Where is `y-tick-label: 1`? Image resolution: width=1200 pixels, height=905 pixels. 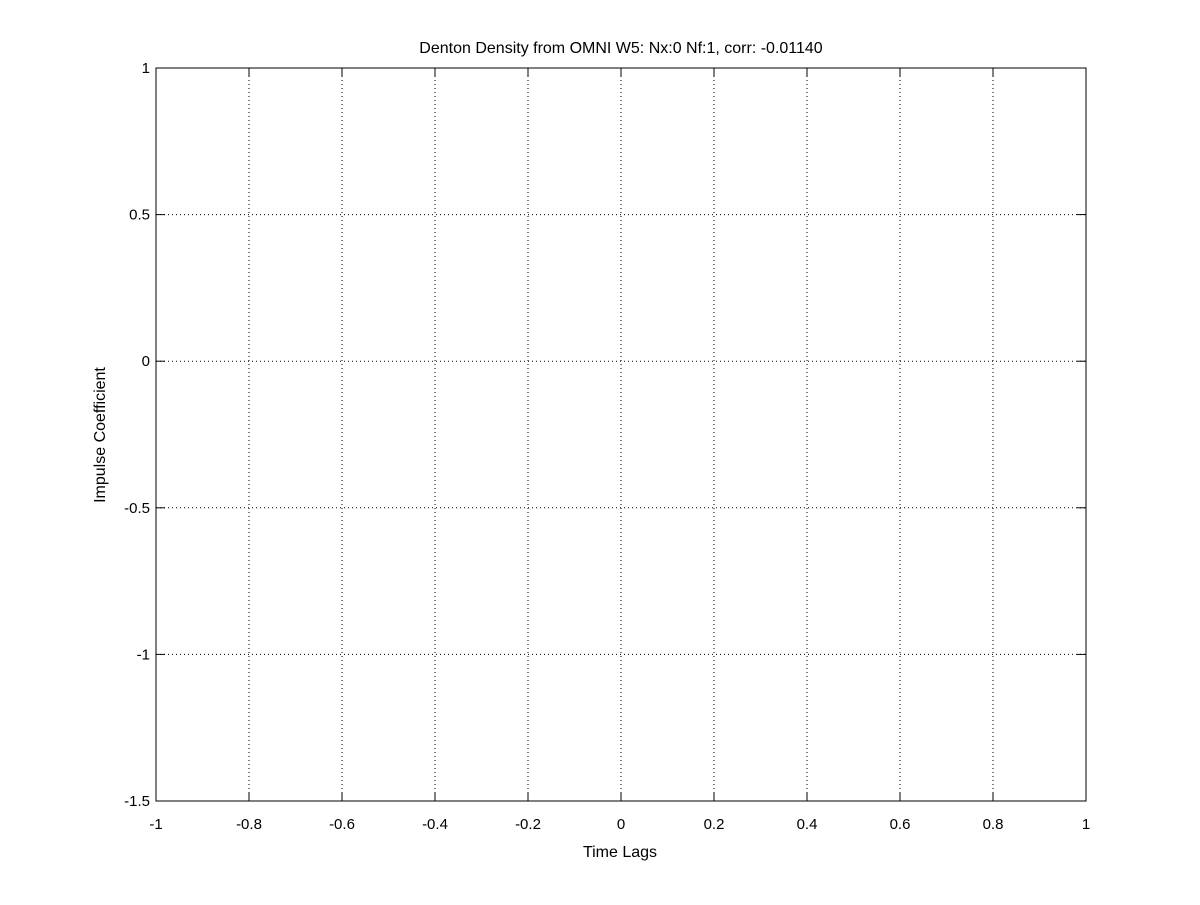 y-tick-label: 1 is located at coordinates (146, 68).